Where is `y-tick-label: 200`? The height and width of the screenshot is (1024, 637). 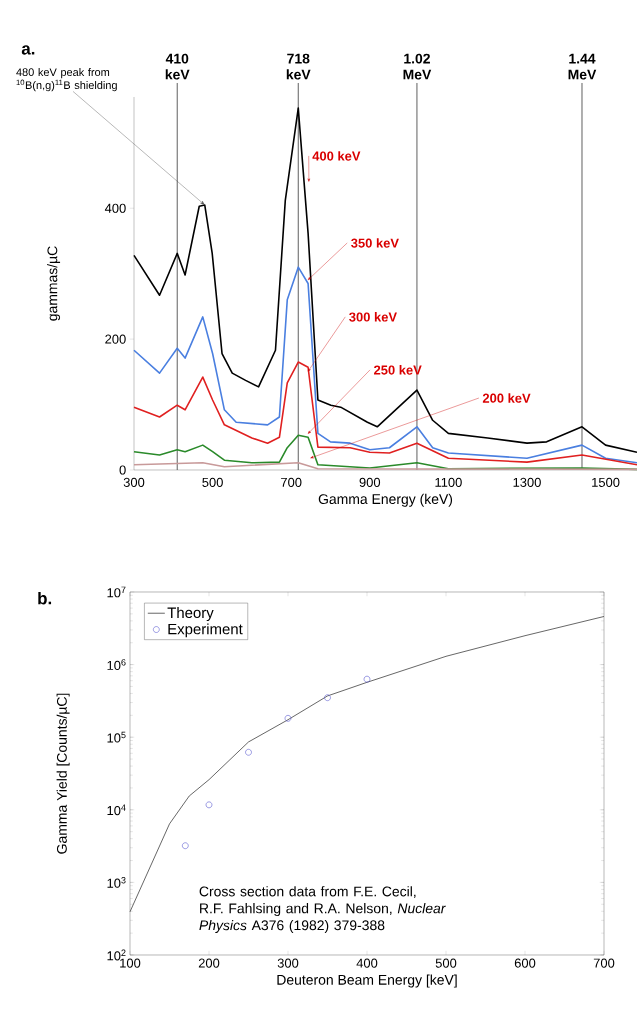 y-tick-label: 200 is located at coordinates (115, 339).